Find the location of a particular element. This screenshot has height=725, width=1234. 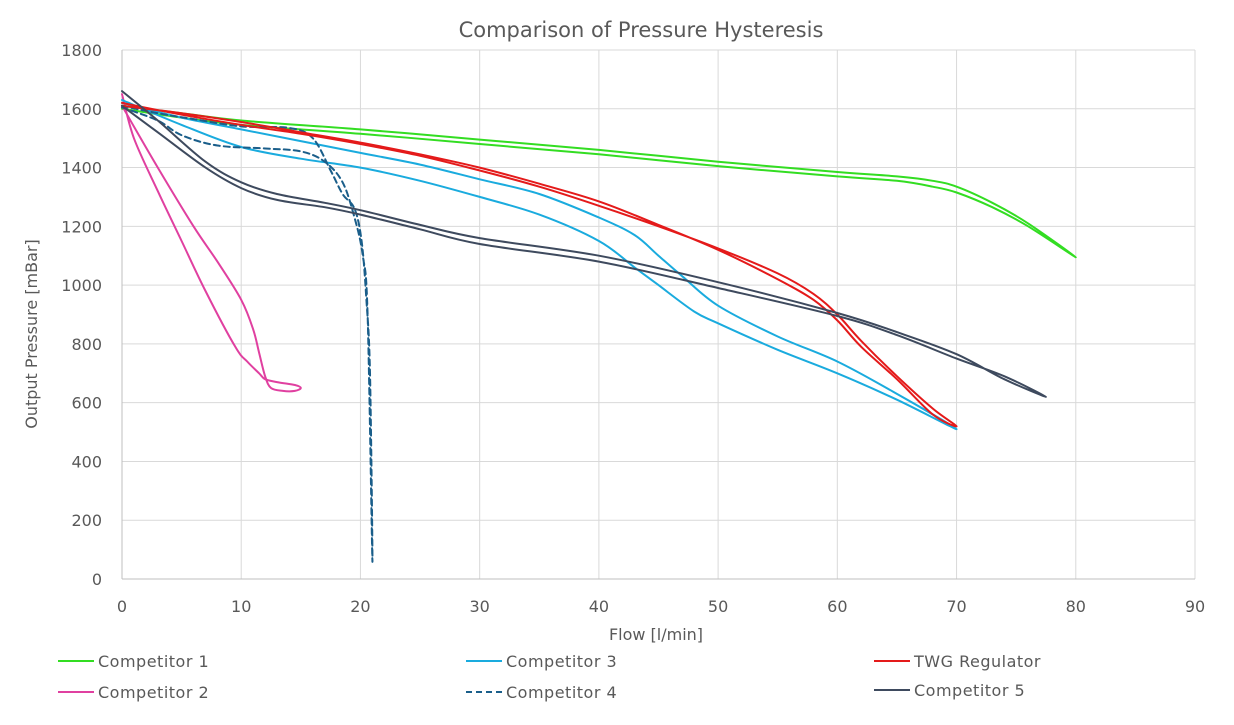

legend-label-competitor-2: Competitor 2 is located at coordinates (153, 692).